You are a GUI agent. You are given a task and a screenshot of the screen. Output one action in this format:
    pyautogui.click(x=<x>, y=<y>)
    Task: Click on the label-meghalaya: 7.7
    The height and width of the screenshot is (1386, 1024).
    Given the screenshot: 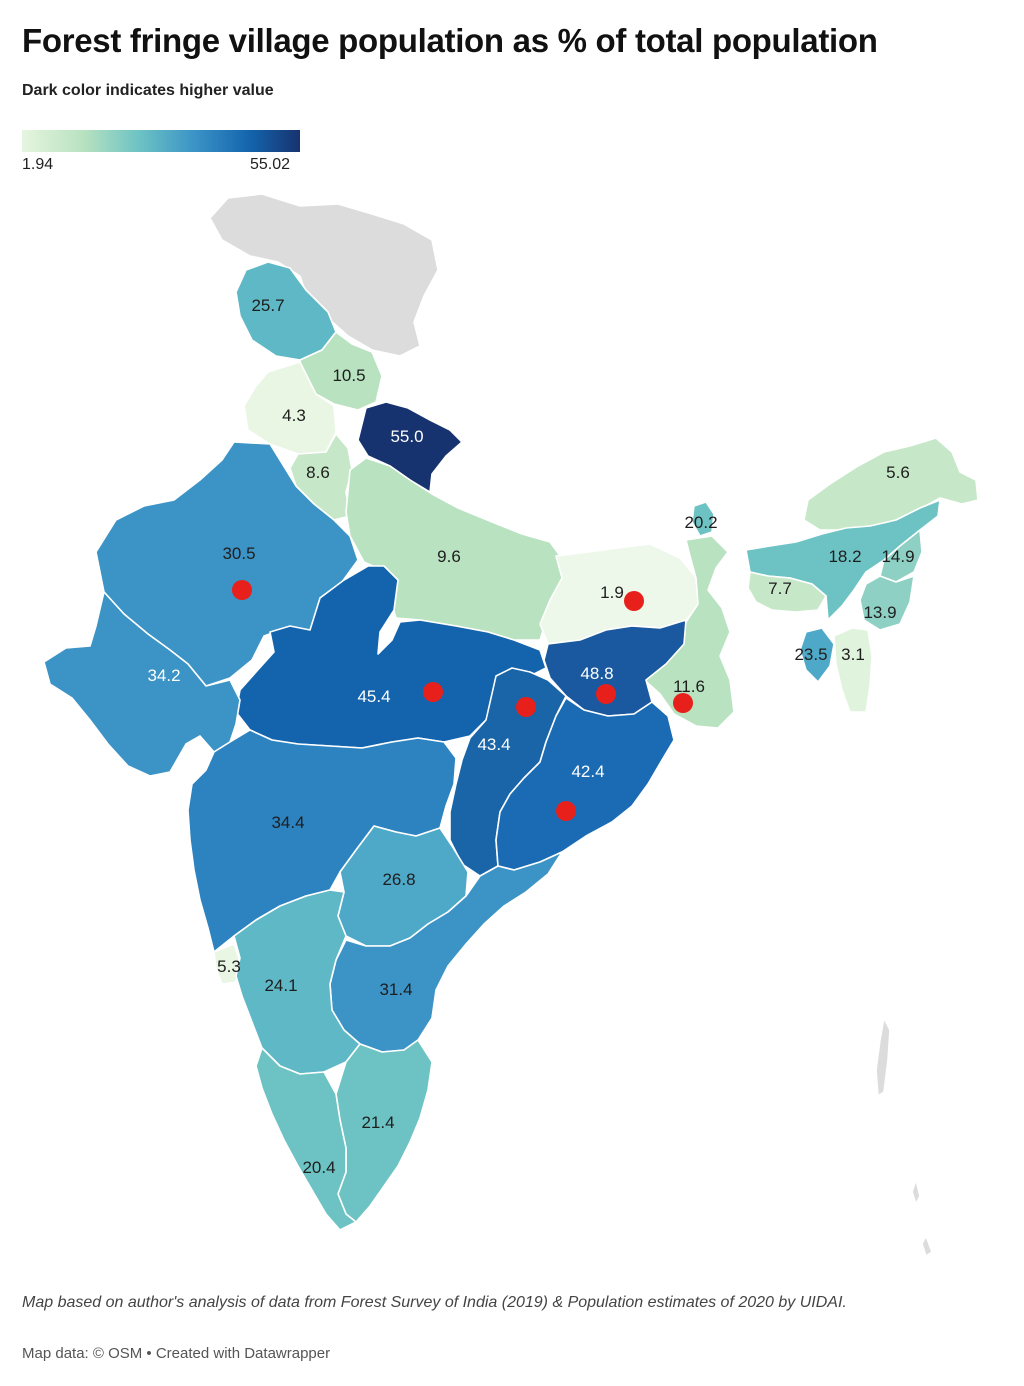 What is the action you would take?
    pyautogui.click(x=780, y=588)
    